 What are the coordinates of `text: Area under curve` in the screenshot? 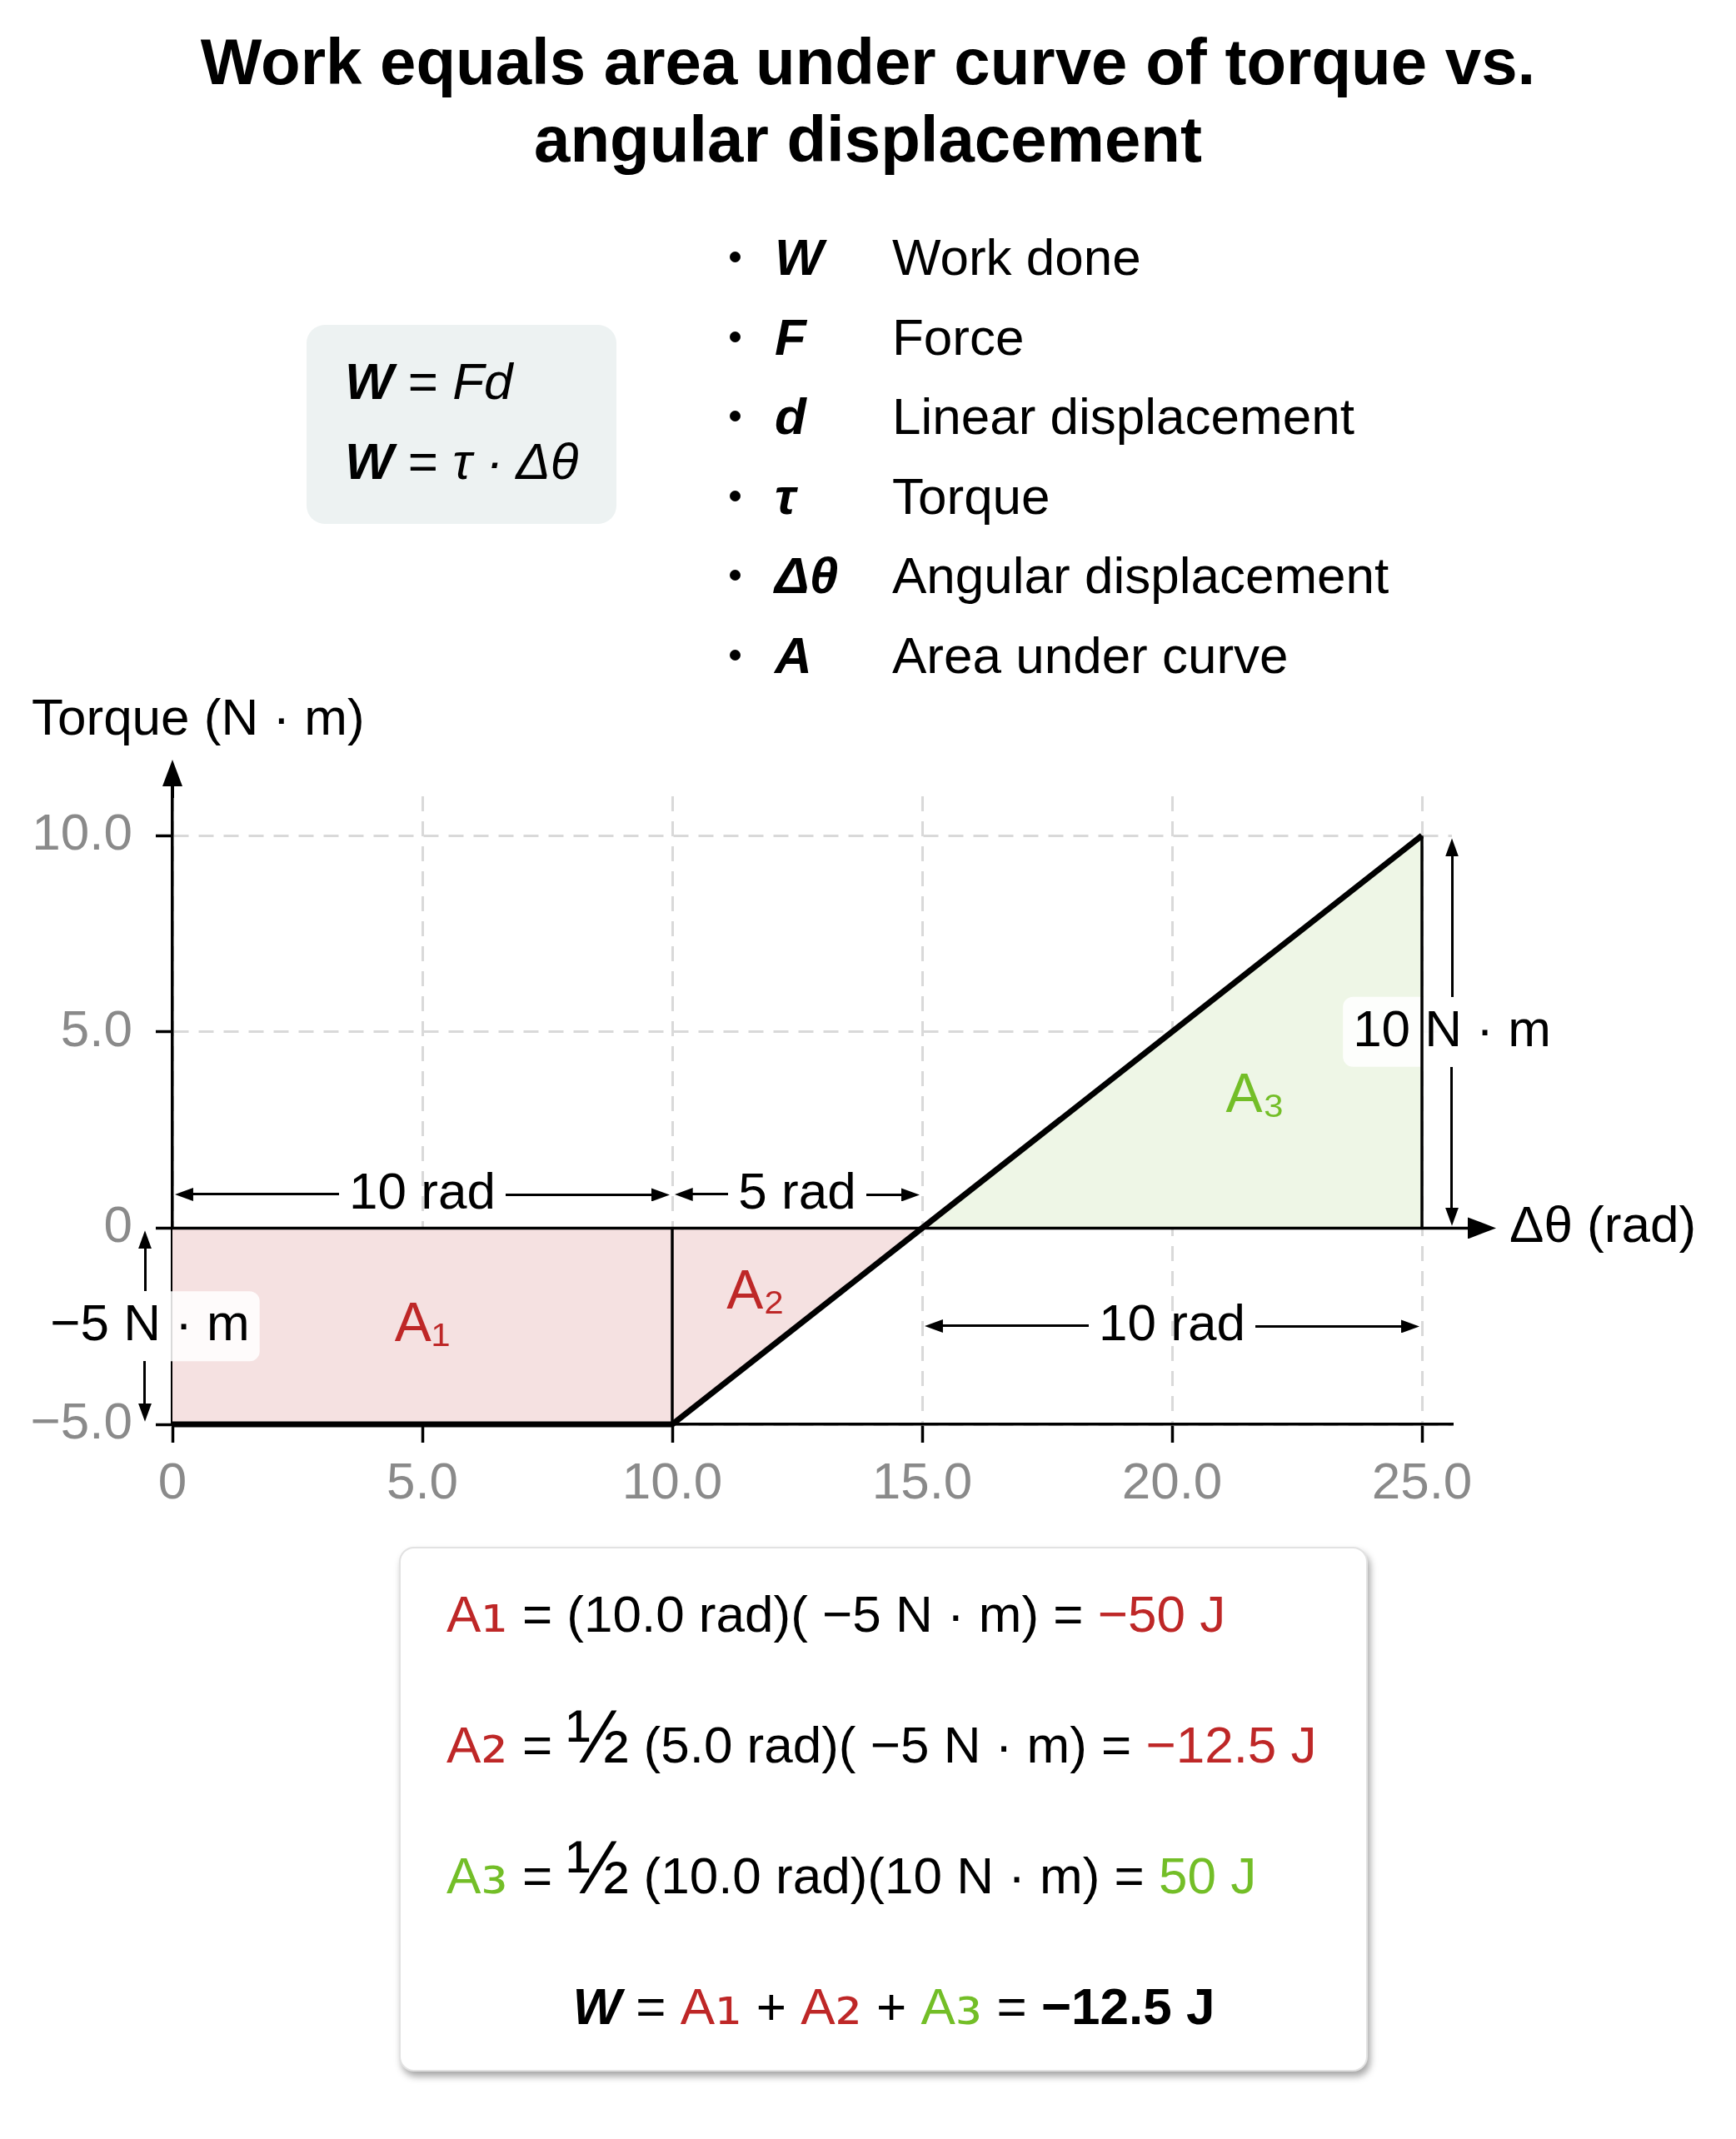 It's located at (1090, 656).